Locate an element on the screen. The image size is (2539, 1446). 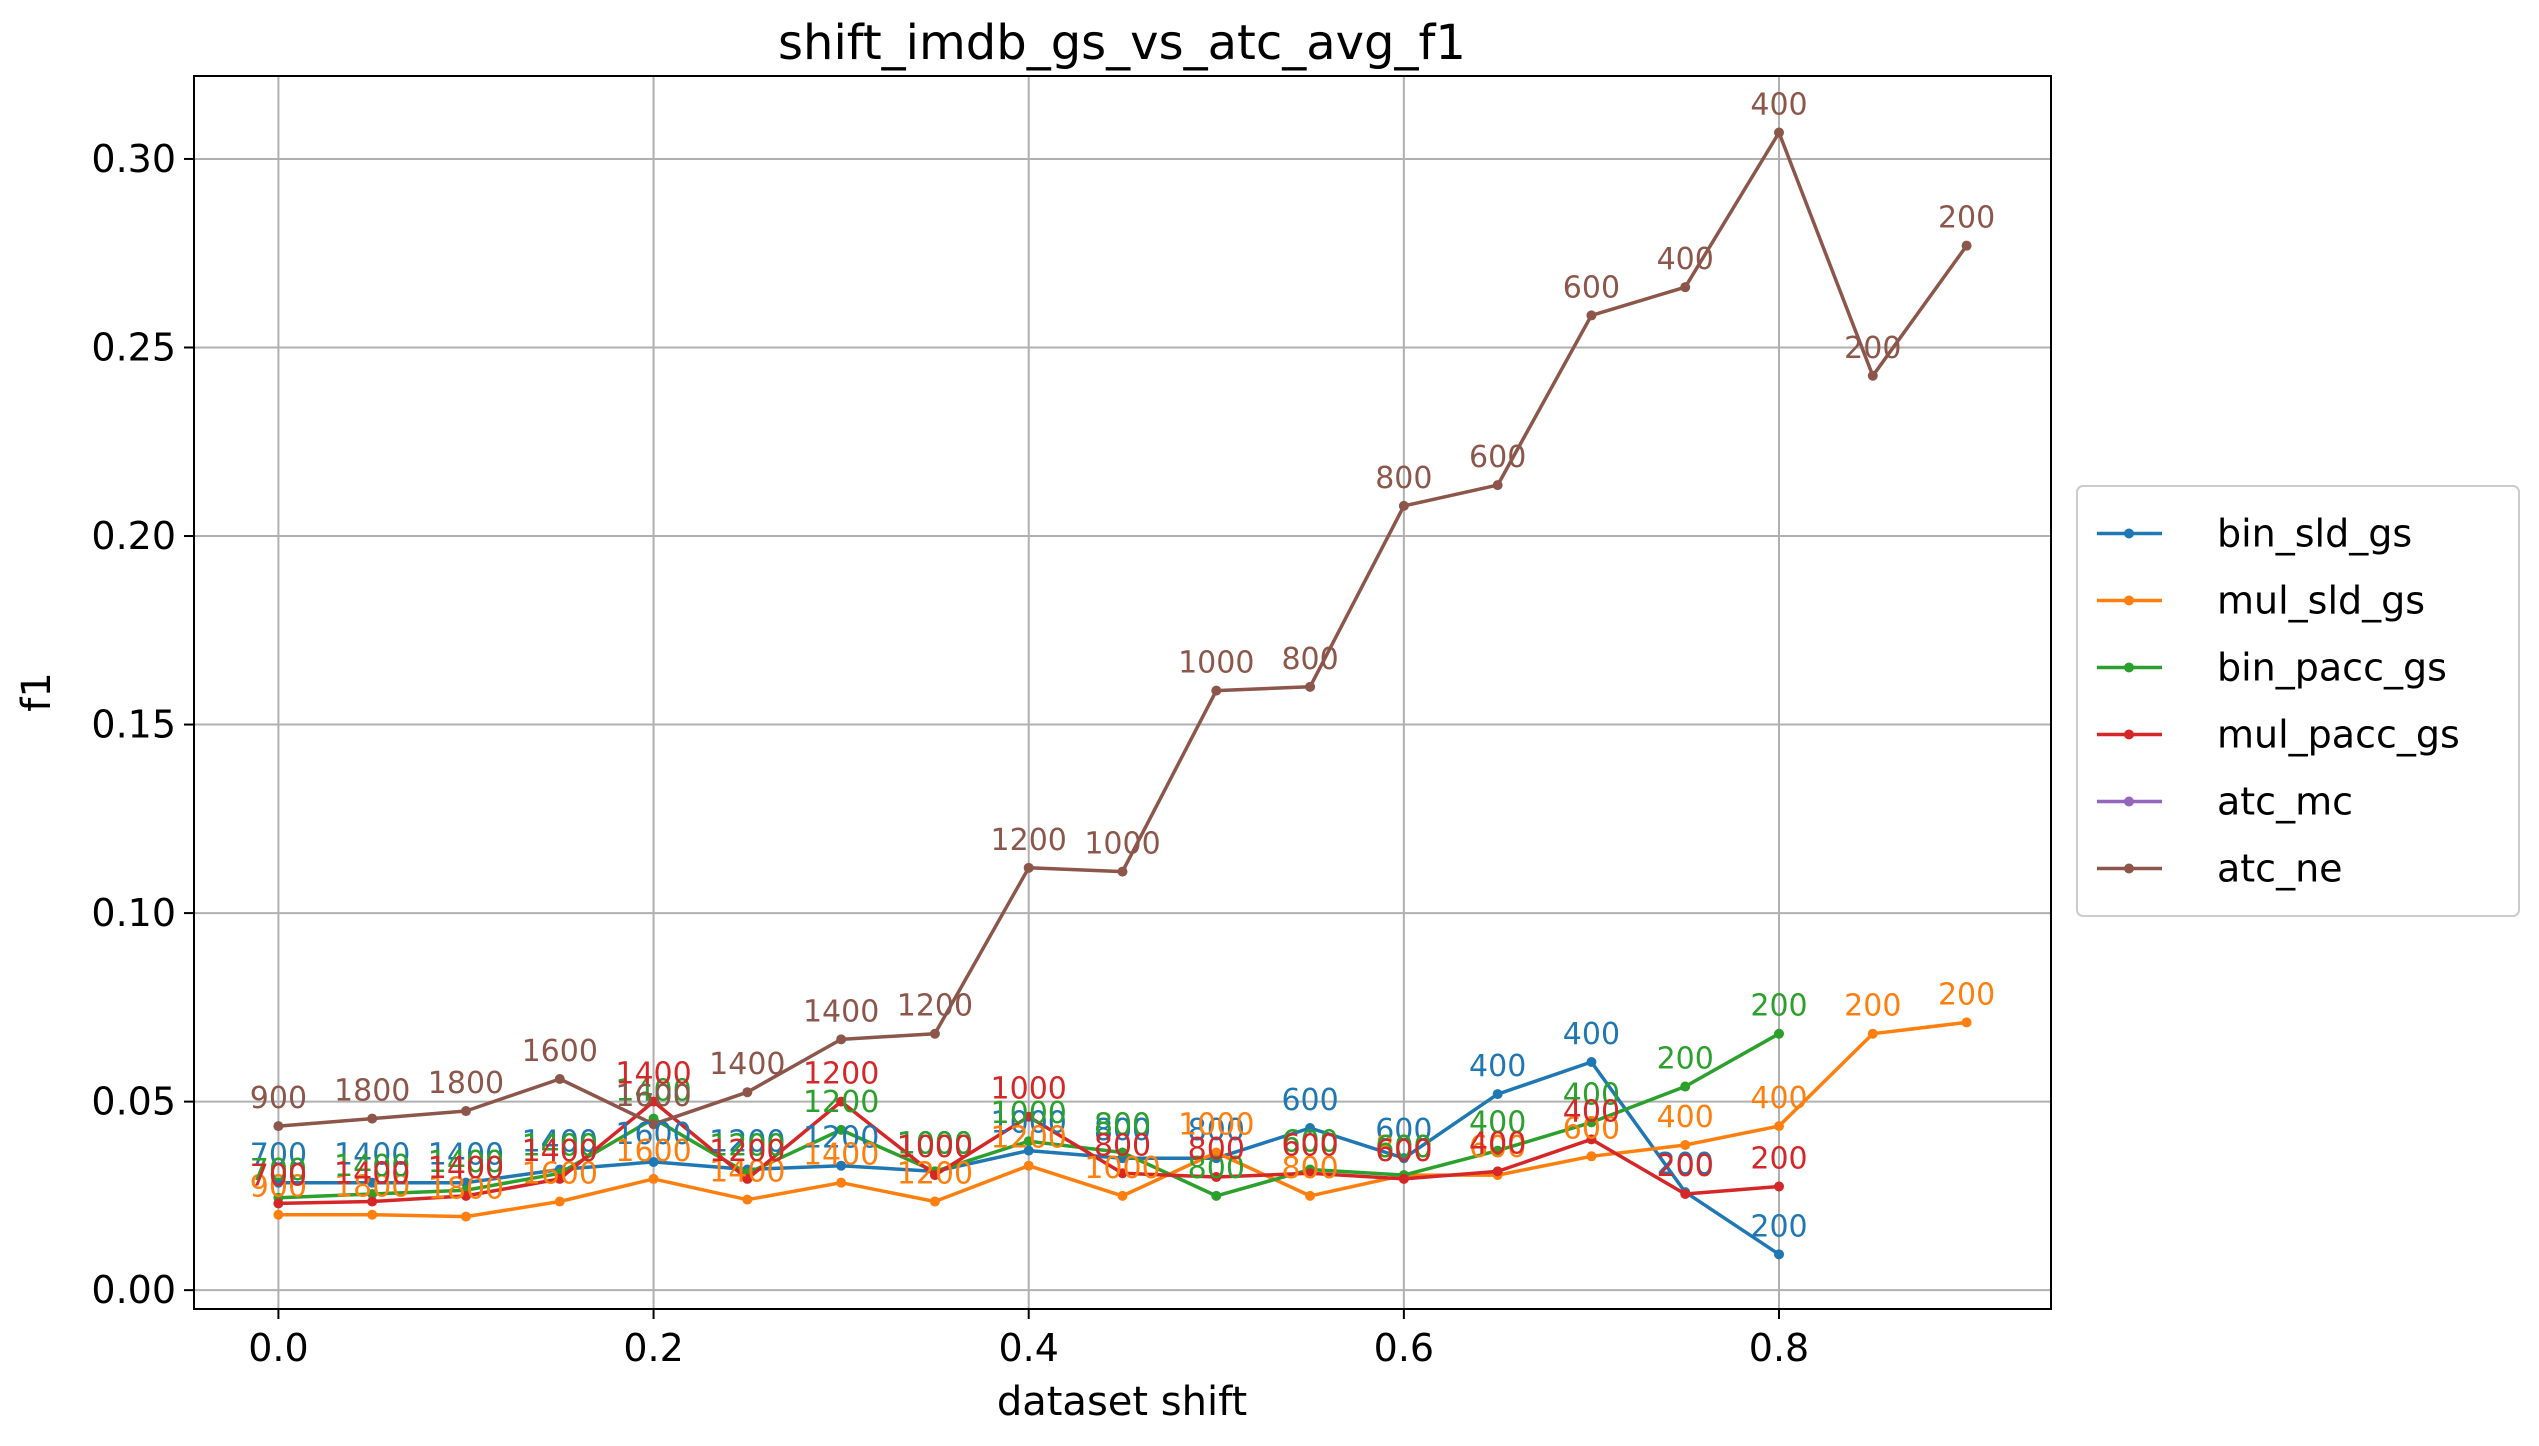
data-label-atc_ne: 1400 is located at coordinates (841, 1011).